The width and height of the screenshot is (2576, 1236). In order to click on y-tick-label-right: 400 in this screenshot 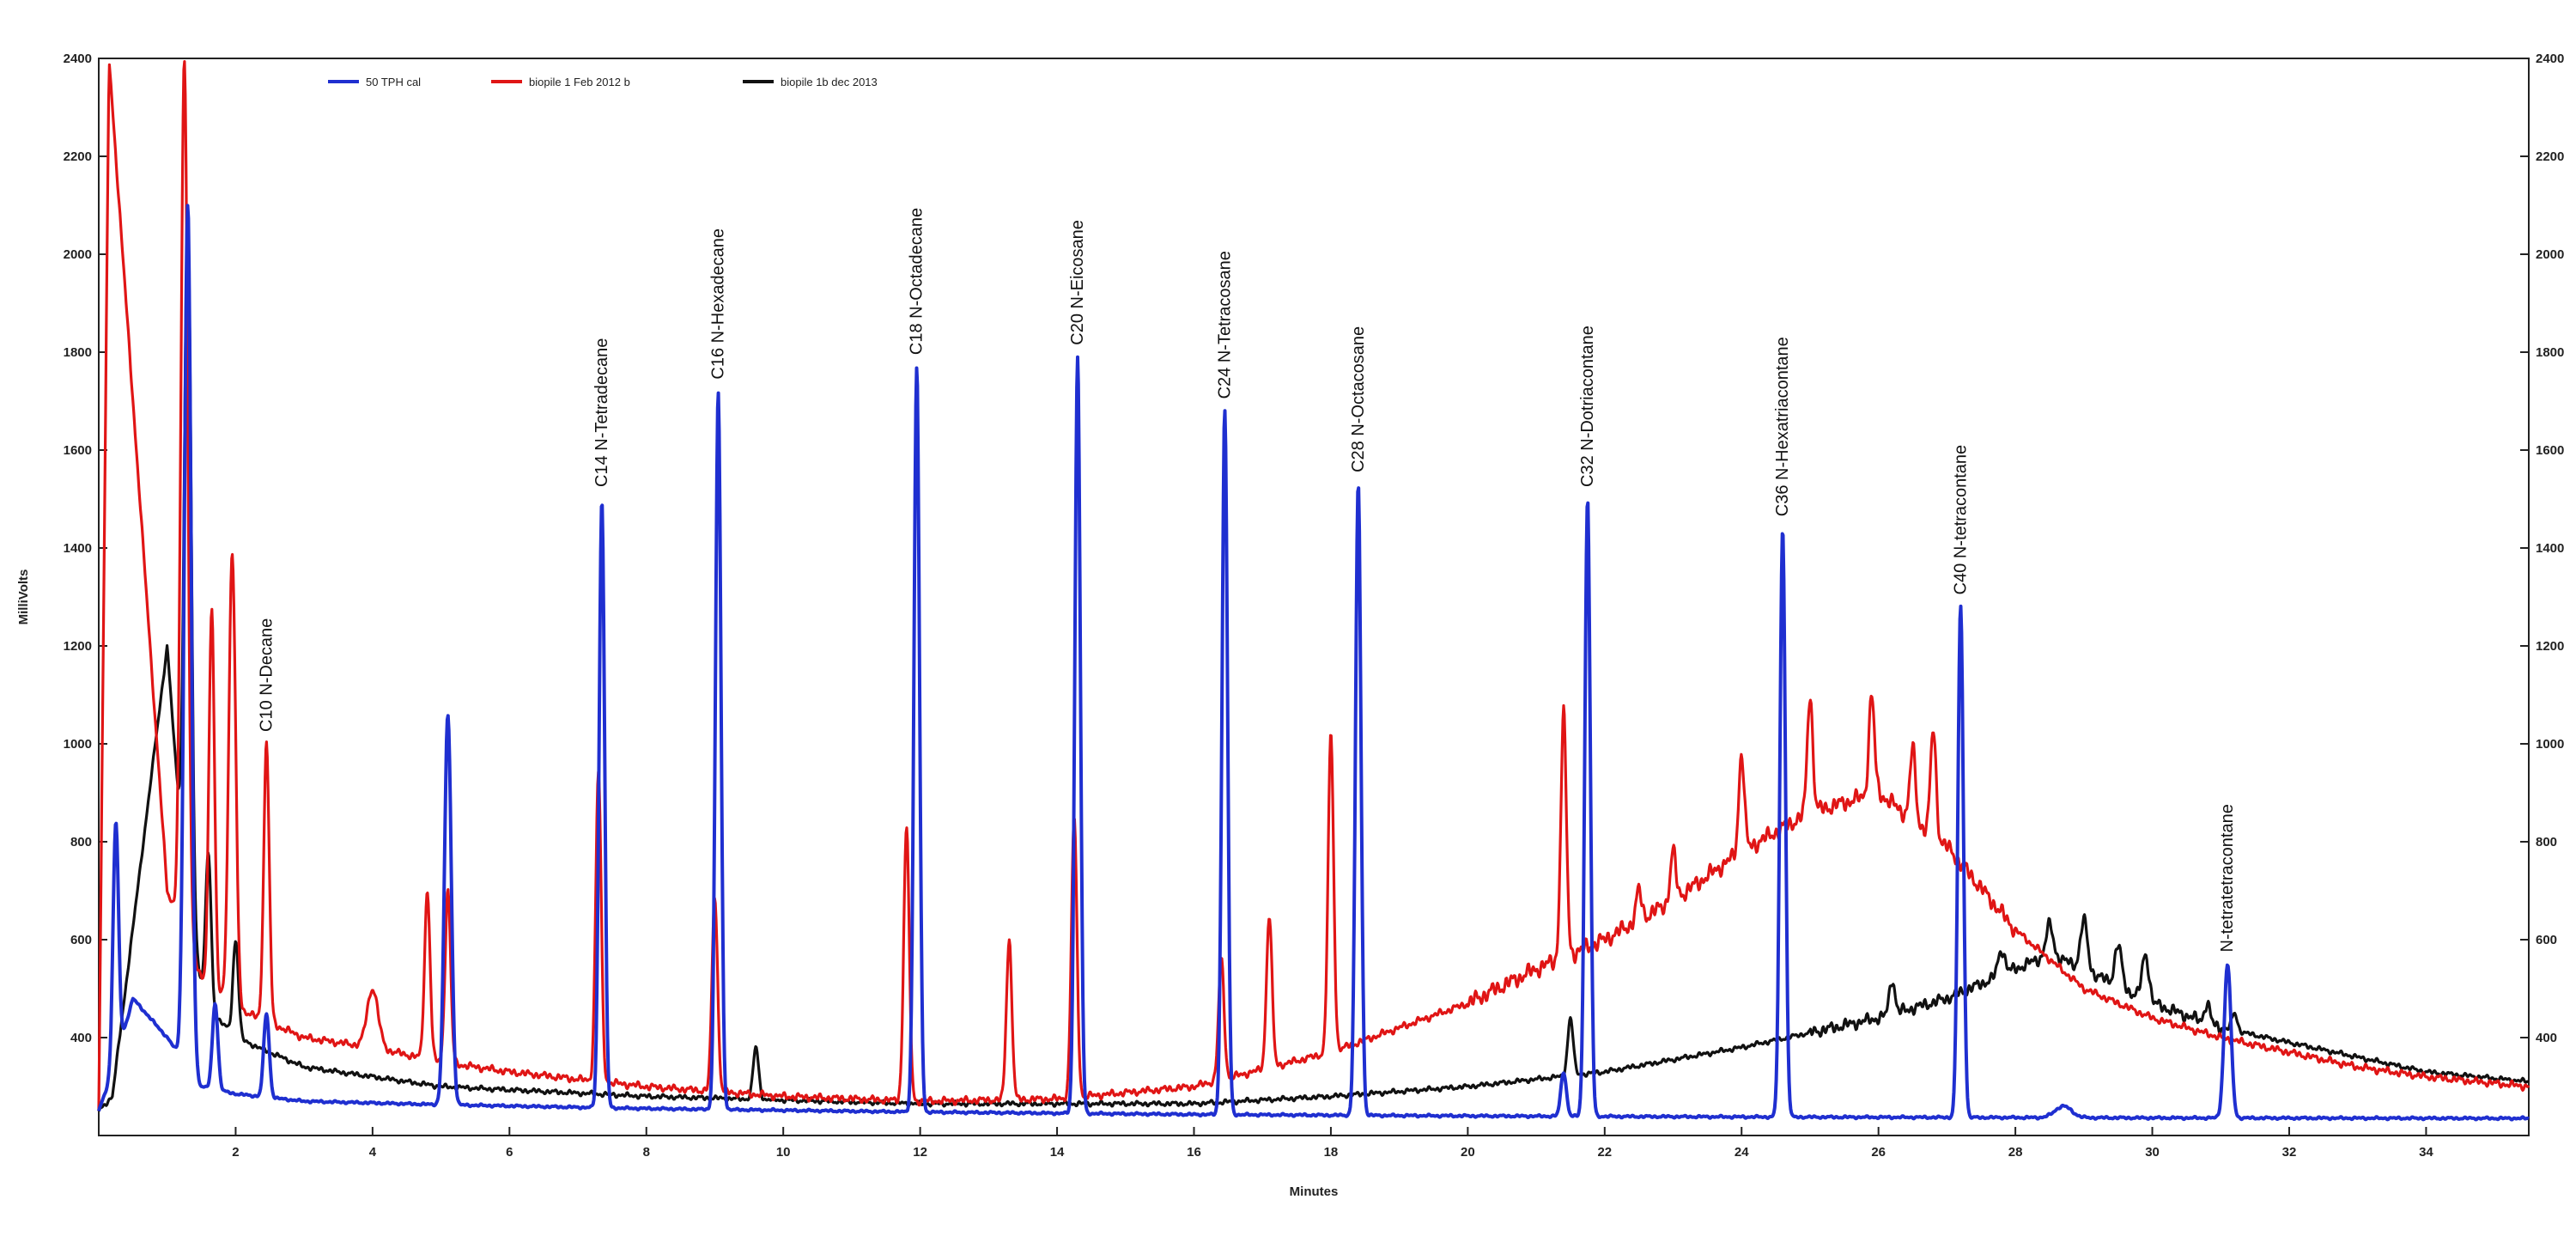, I will do `click(2546, 1038)`.